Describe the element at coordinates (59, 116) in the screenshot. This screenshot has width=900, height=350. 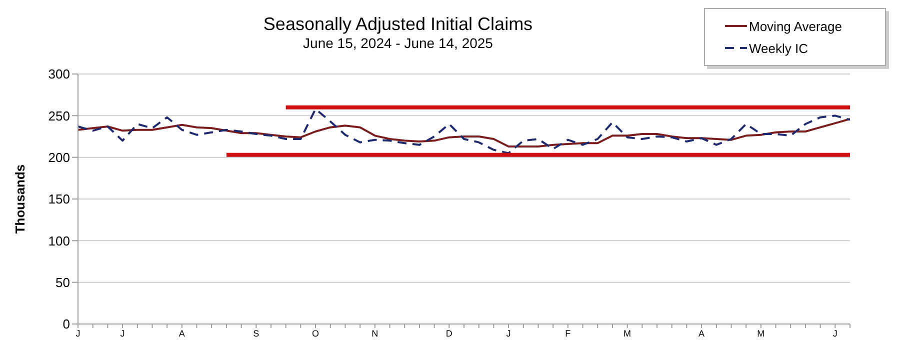
I see `y-tick-label: 250` at that location.